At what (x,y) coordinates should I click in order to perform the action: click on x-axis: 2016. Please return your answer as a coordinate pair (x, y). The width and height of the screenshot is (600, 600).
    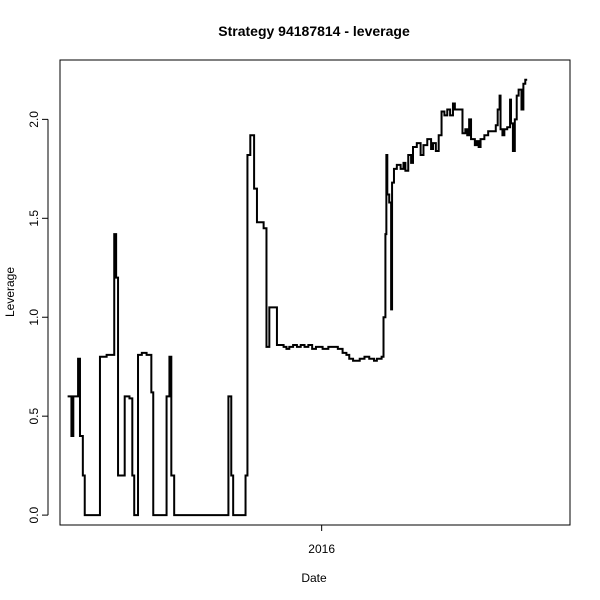
    Looking at the image, I should click on (321, 540).